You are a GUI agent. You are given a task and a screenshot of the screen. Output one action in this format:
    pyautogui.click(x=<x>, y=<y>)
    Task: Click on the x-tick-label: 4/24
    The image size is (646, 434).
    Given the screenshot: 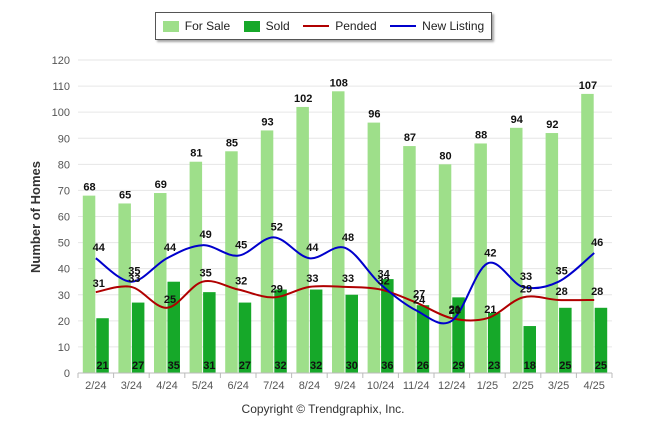 What is the action you would take?
    pyautogui.click(x=166, y=386)
    